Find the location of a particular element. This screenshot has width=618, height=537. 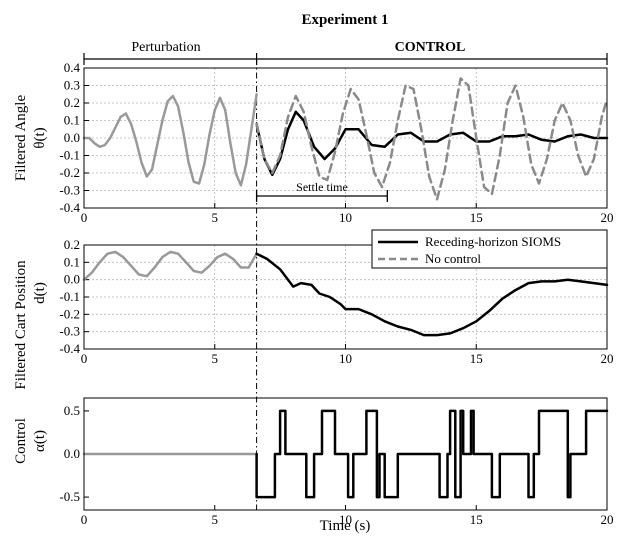

panel-control-yticks: -0.5 0.0 0.5 is located at coordinates (74, 453).